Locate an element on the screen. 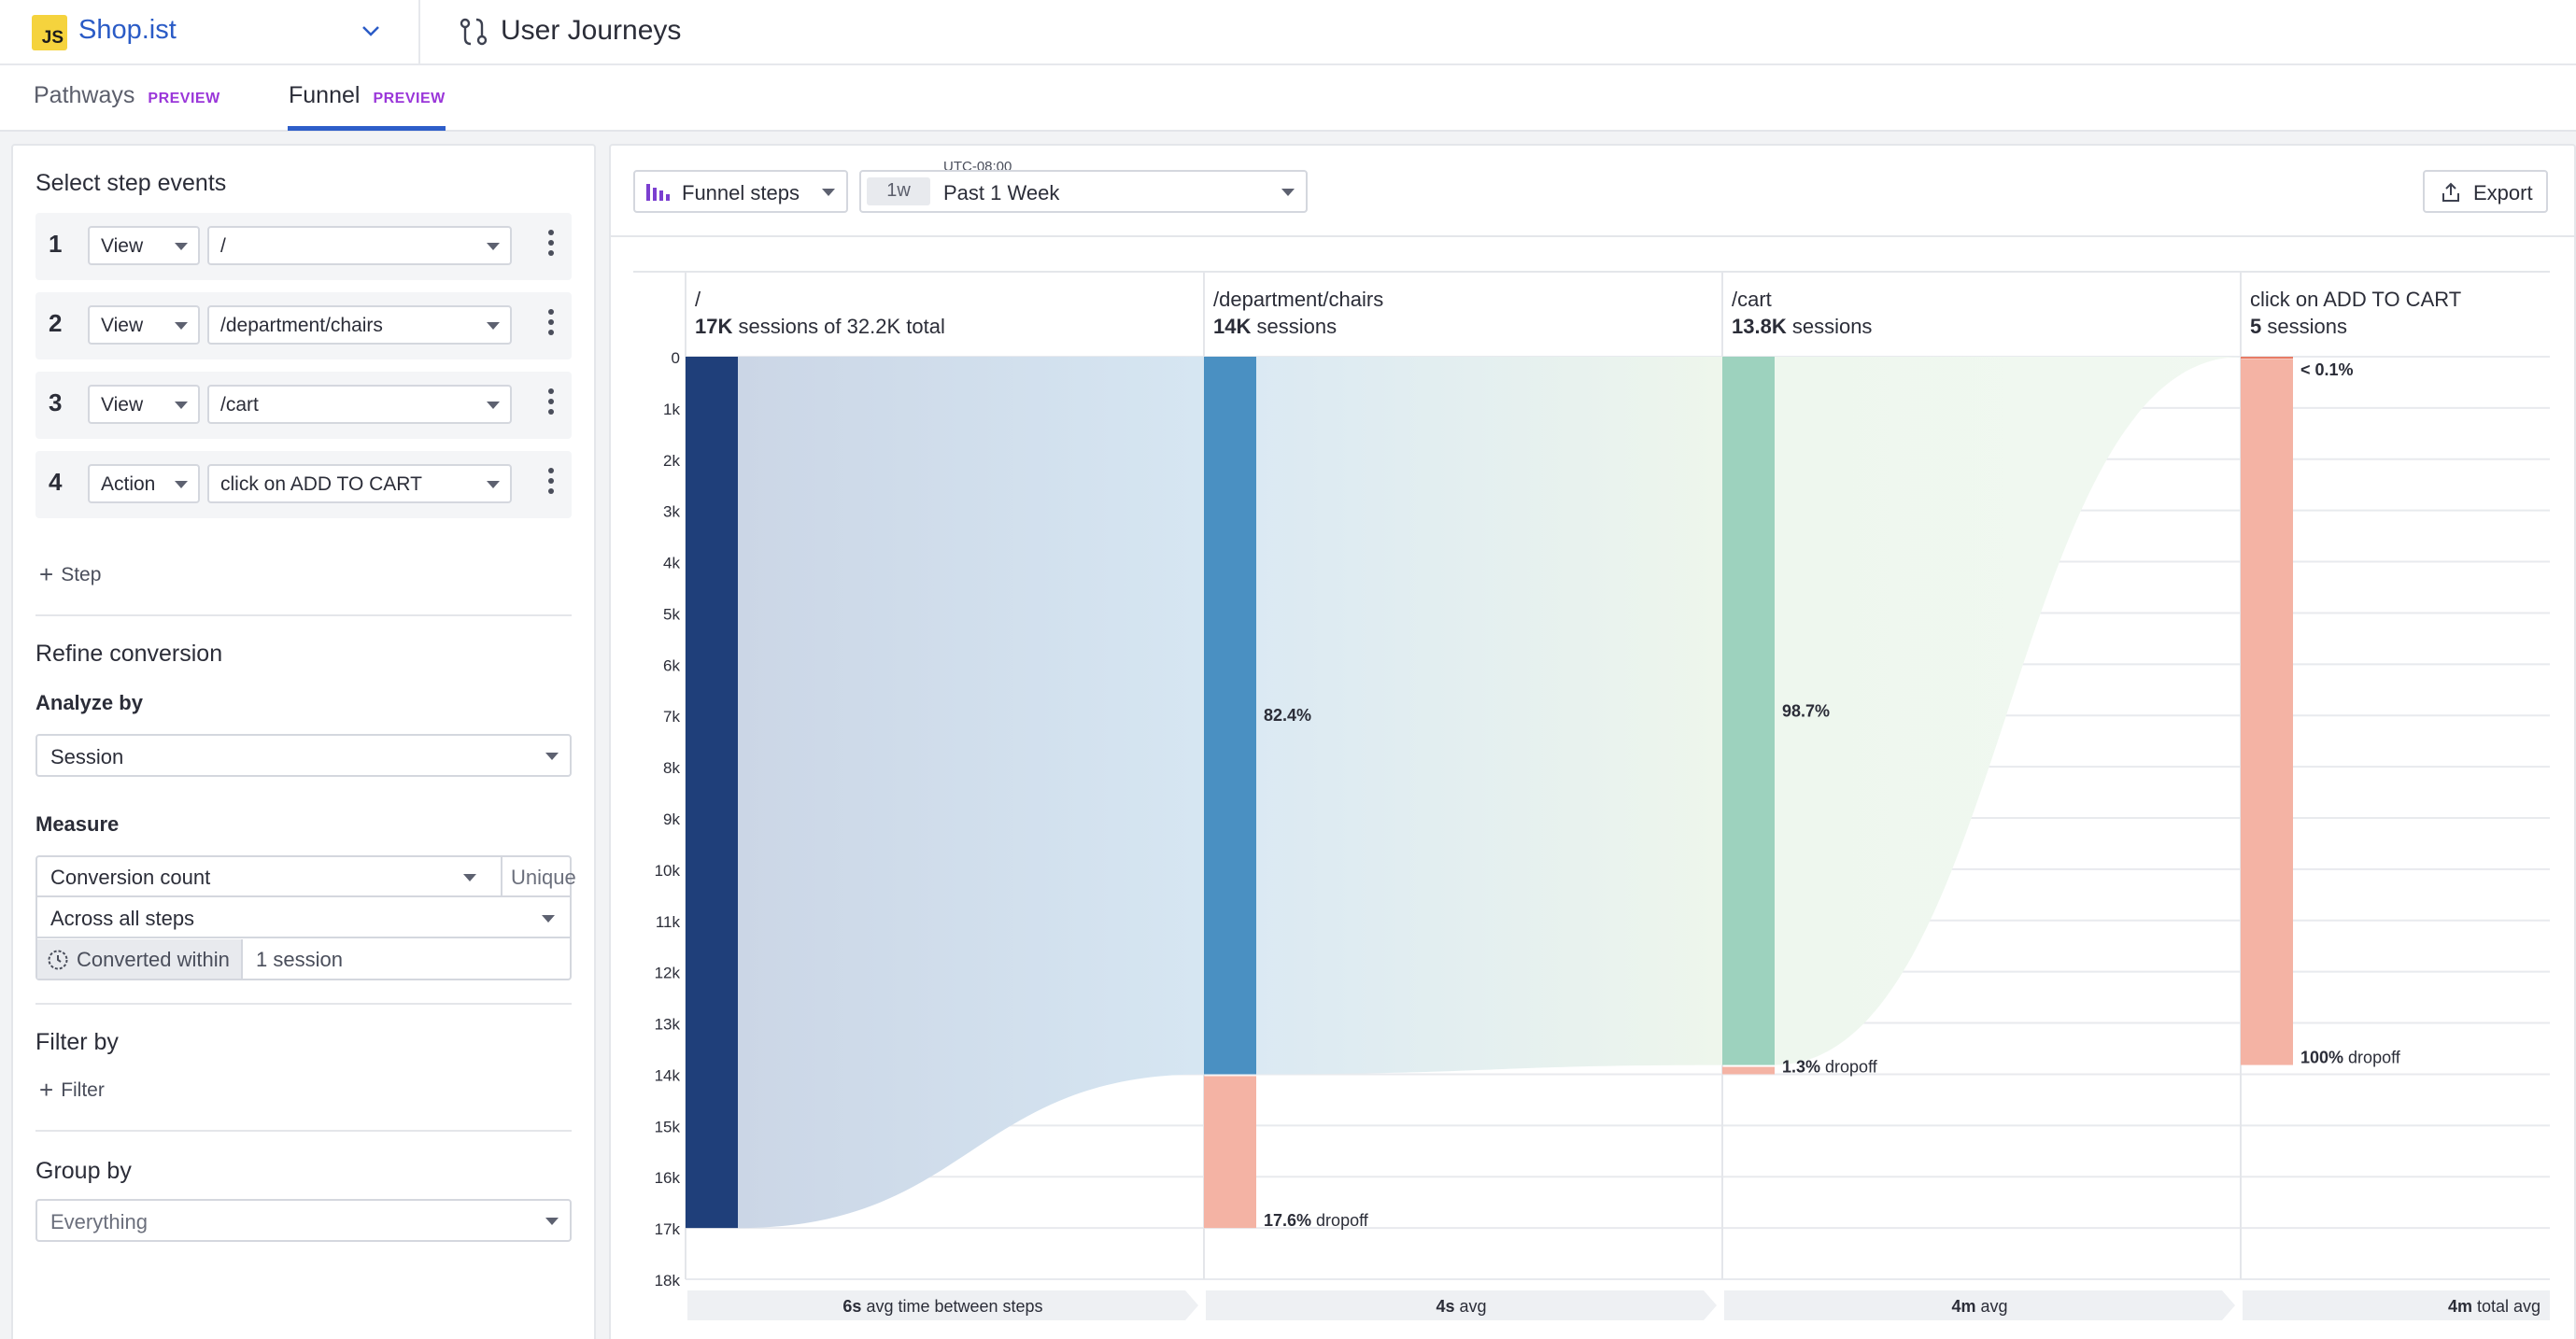 The height and width of the screenshot is (1339, 2576). y-tick-label: 7k is located at coordinates (671, 717).